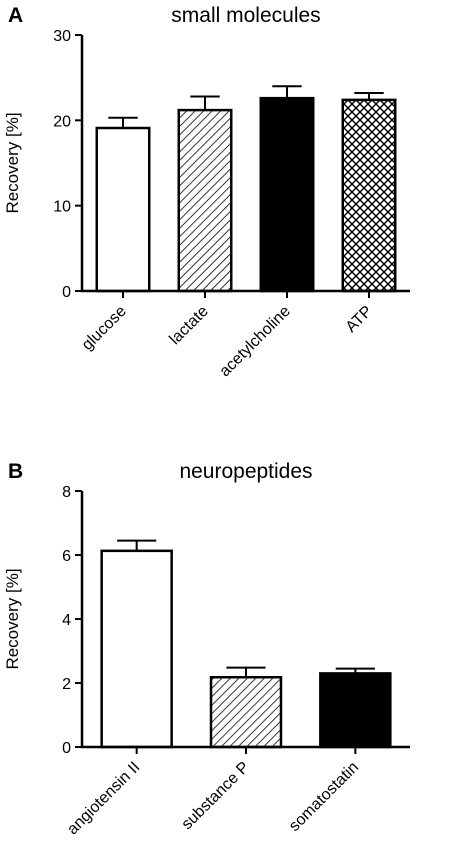 The image size is (469, 850). I want to click on x-tick-label: lactate, so click(188, 325).